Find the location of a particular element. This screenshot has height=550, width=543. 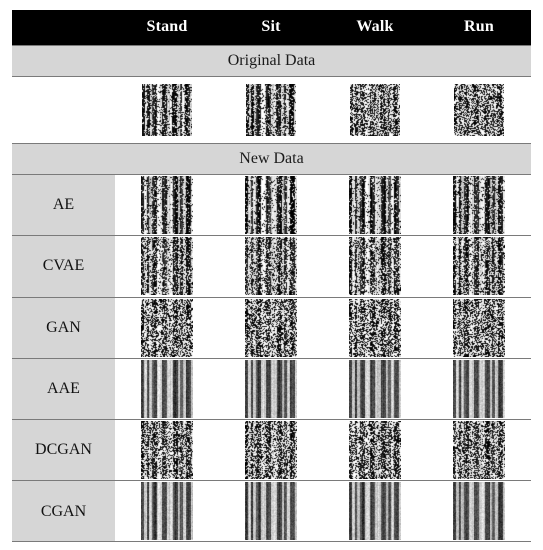

model-row: AE is located at coordinates (271, 205).